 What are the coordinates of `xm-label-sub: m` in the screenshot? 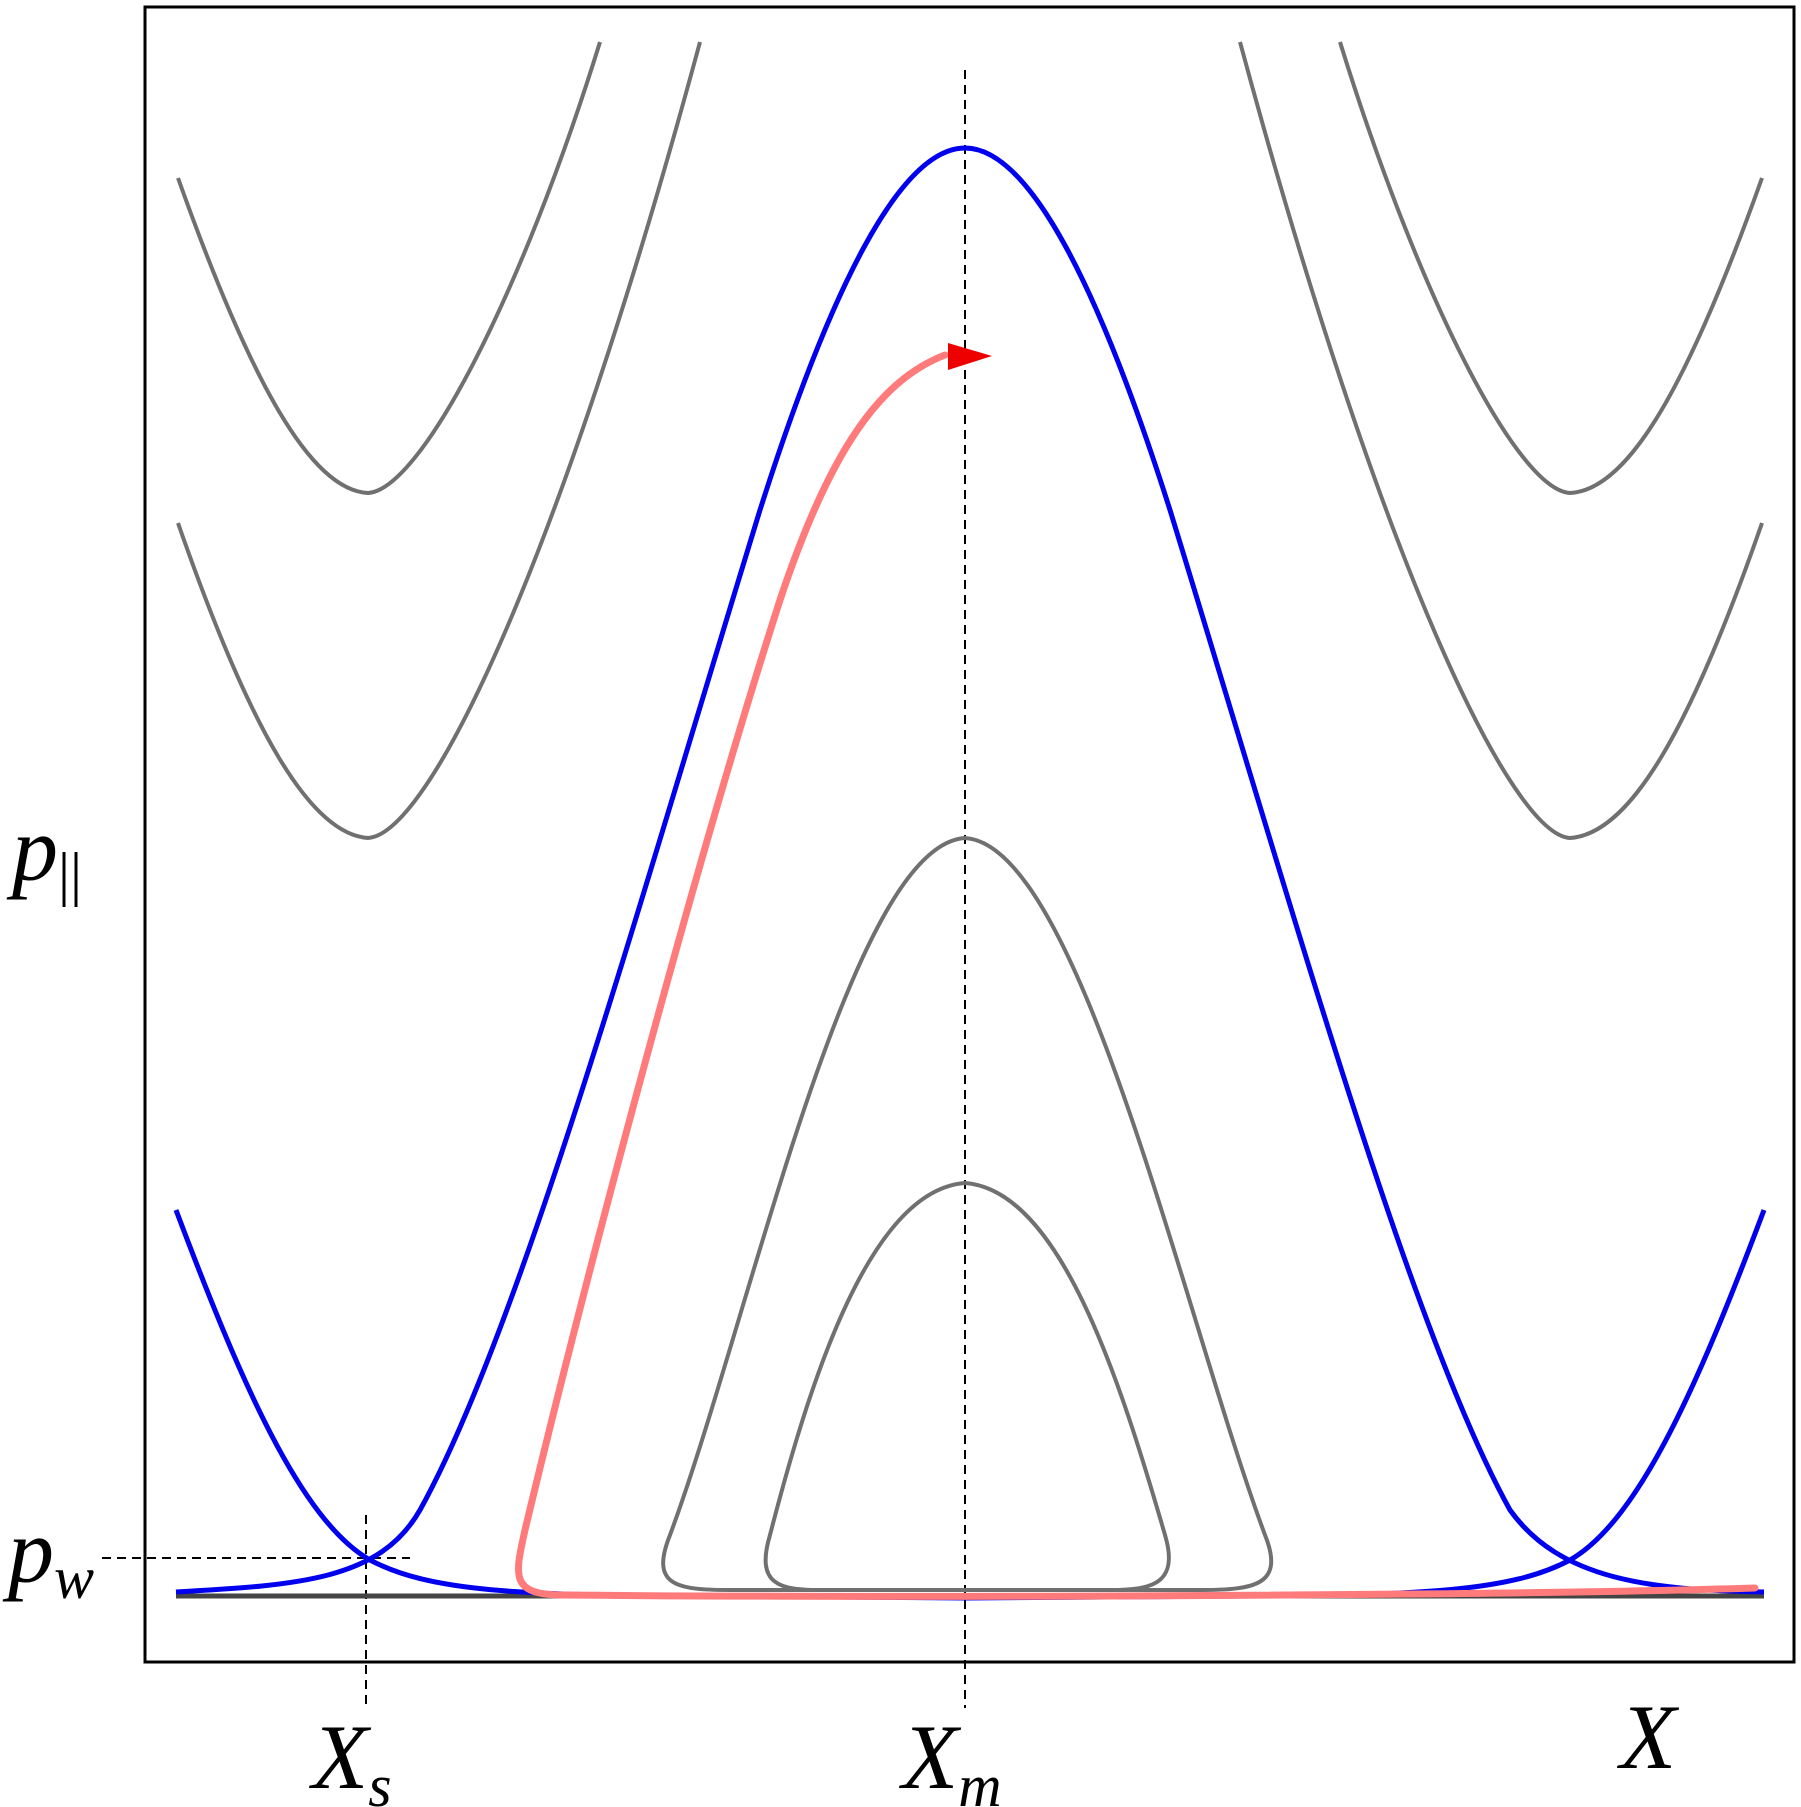 It's located at (979, 1780).